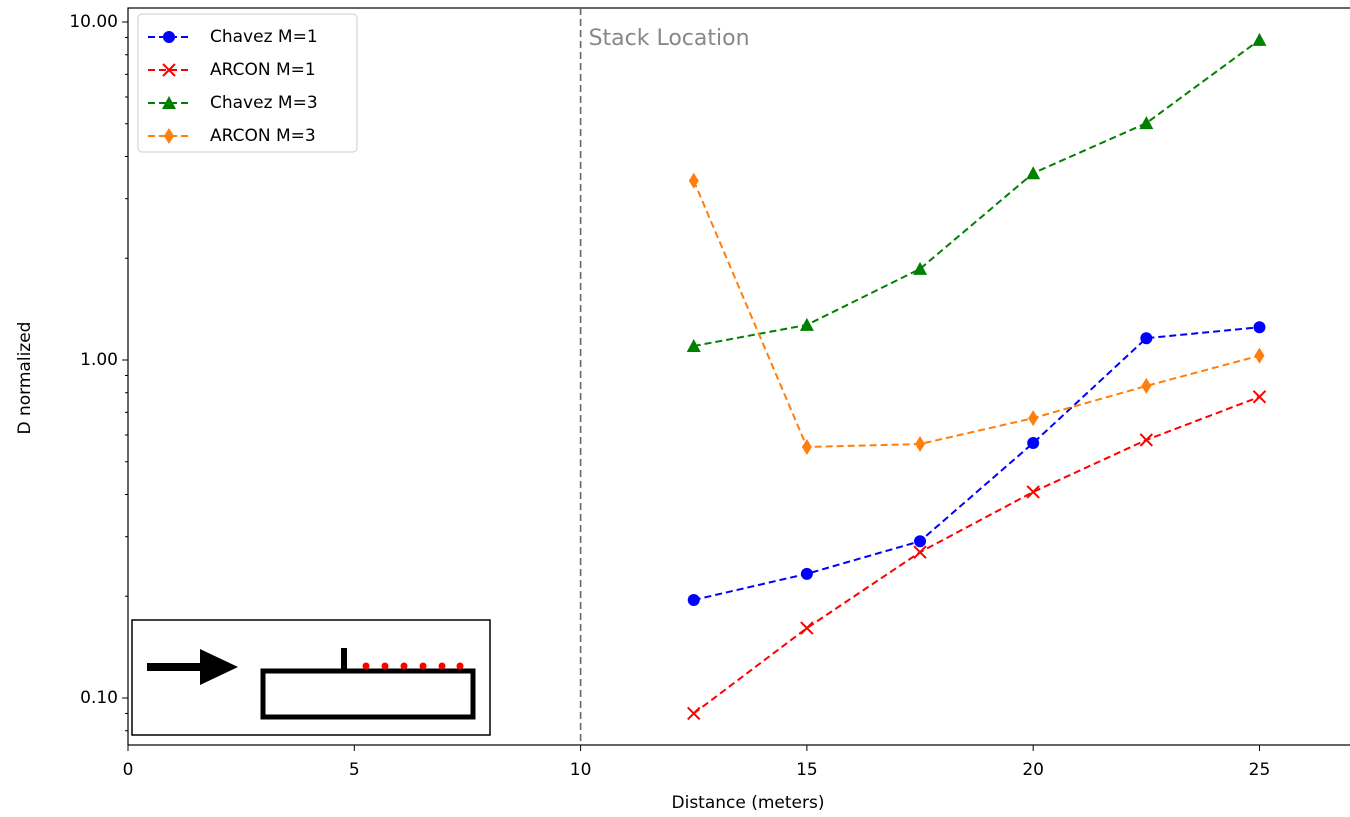  I want to click on x-tick-label: 15, so click(807, 770).